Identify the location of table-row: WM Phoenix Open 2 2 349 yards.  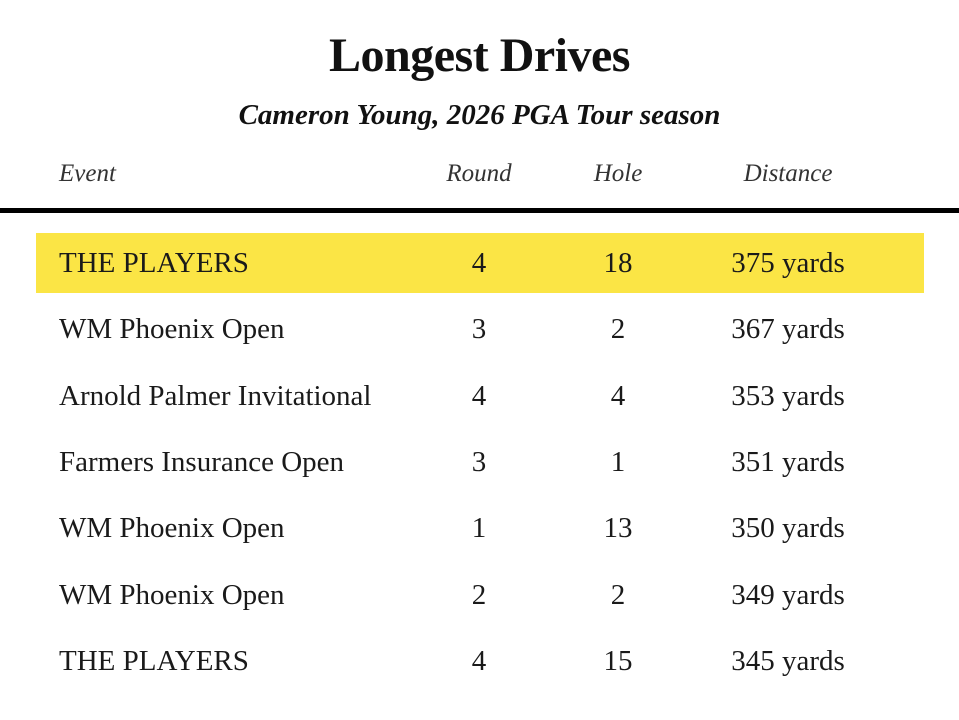
(480, 595).